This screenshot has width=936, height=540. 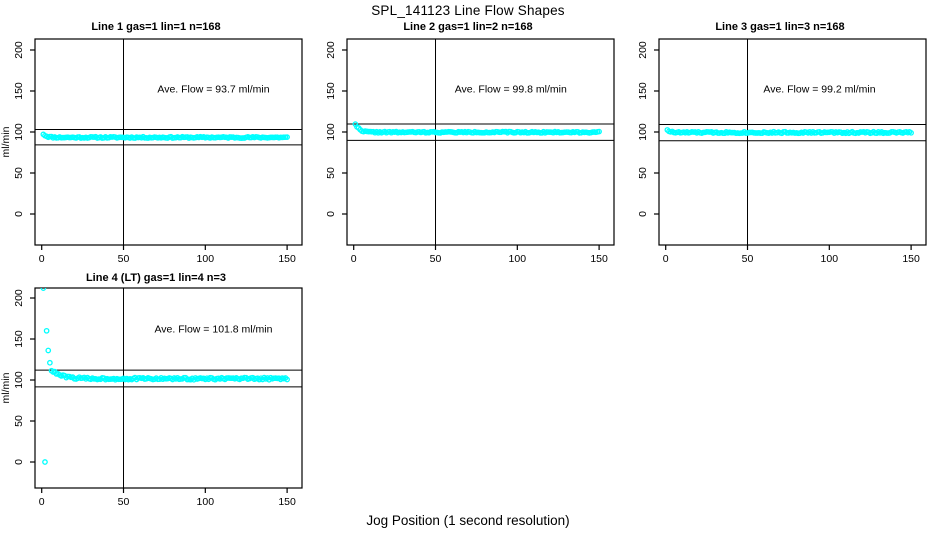 What do you see at coordinates (511, 90) in the screenshot?
I see `panel-2-annotation: Ave. Flow = 99.8 ml/min` at bounding box center [511, 90].